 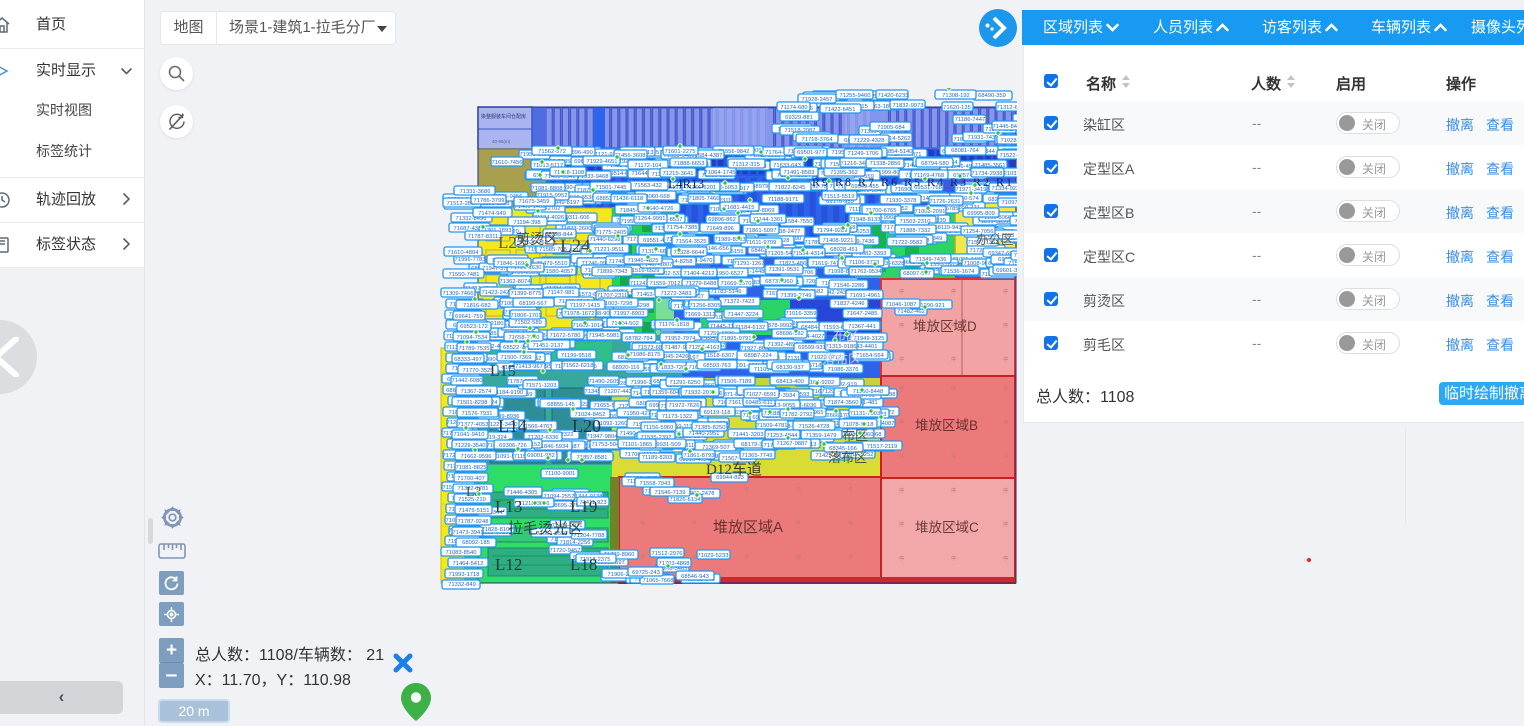 I want to click on svg-text: 71993-1718, so click(x=464, y=575).